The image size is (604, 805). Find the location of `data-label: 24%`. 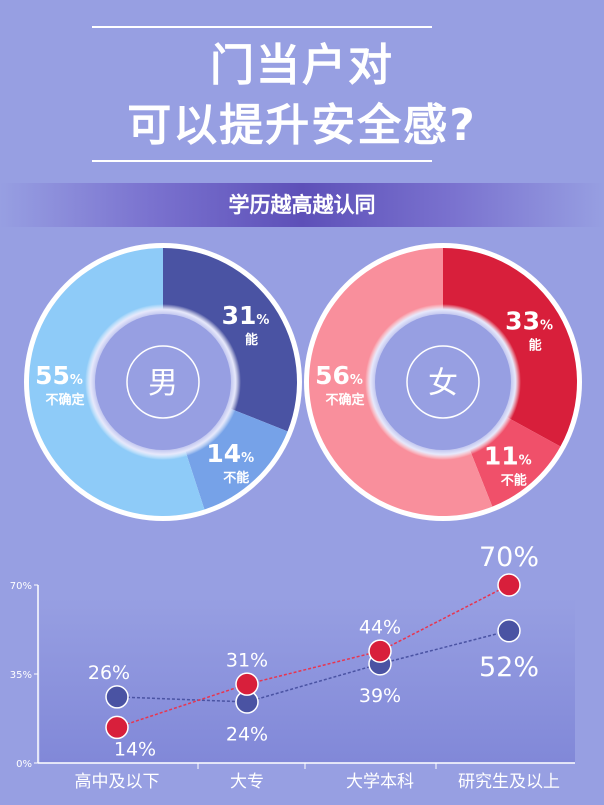

data-label: 24% is located at coordinates (247, 734).